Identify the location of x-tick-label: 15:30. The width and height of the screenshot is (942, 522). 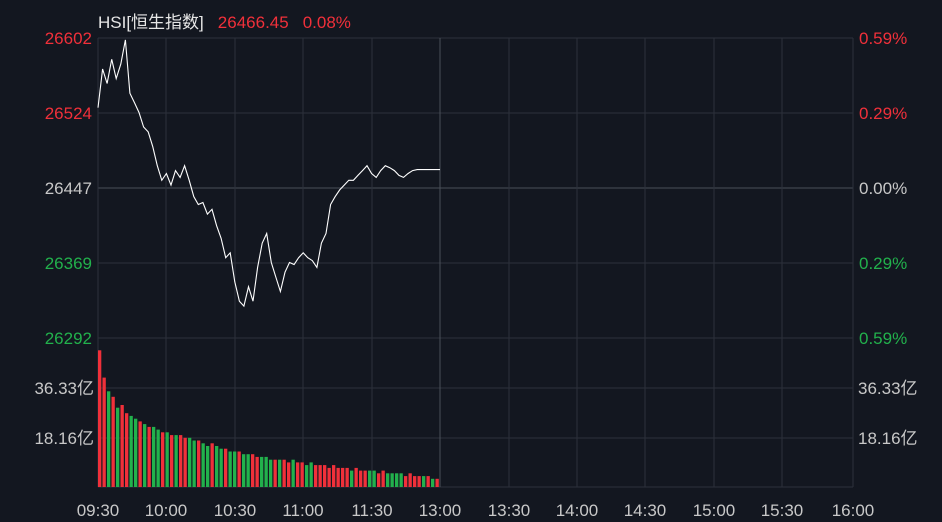
(782, 510).